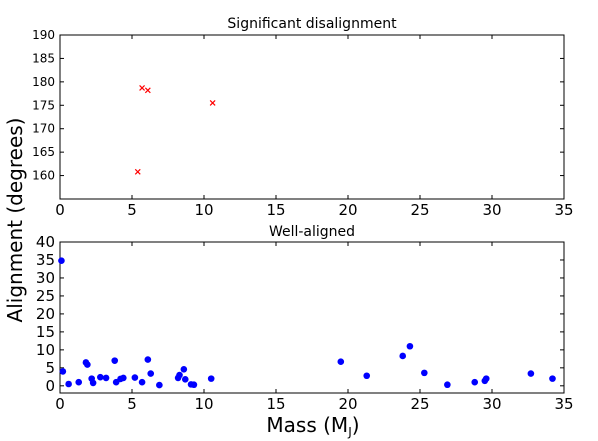 This screenshot has height=441, width=598. Describe the element at coordinates (45, 242) in the screenshot. I see `y-tick-label: 40` at that location.